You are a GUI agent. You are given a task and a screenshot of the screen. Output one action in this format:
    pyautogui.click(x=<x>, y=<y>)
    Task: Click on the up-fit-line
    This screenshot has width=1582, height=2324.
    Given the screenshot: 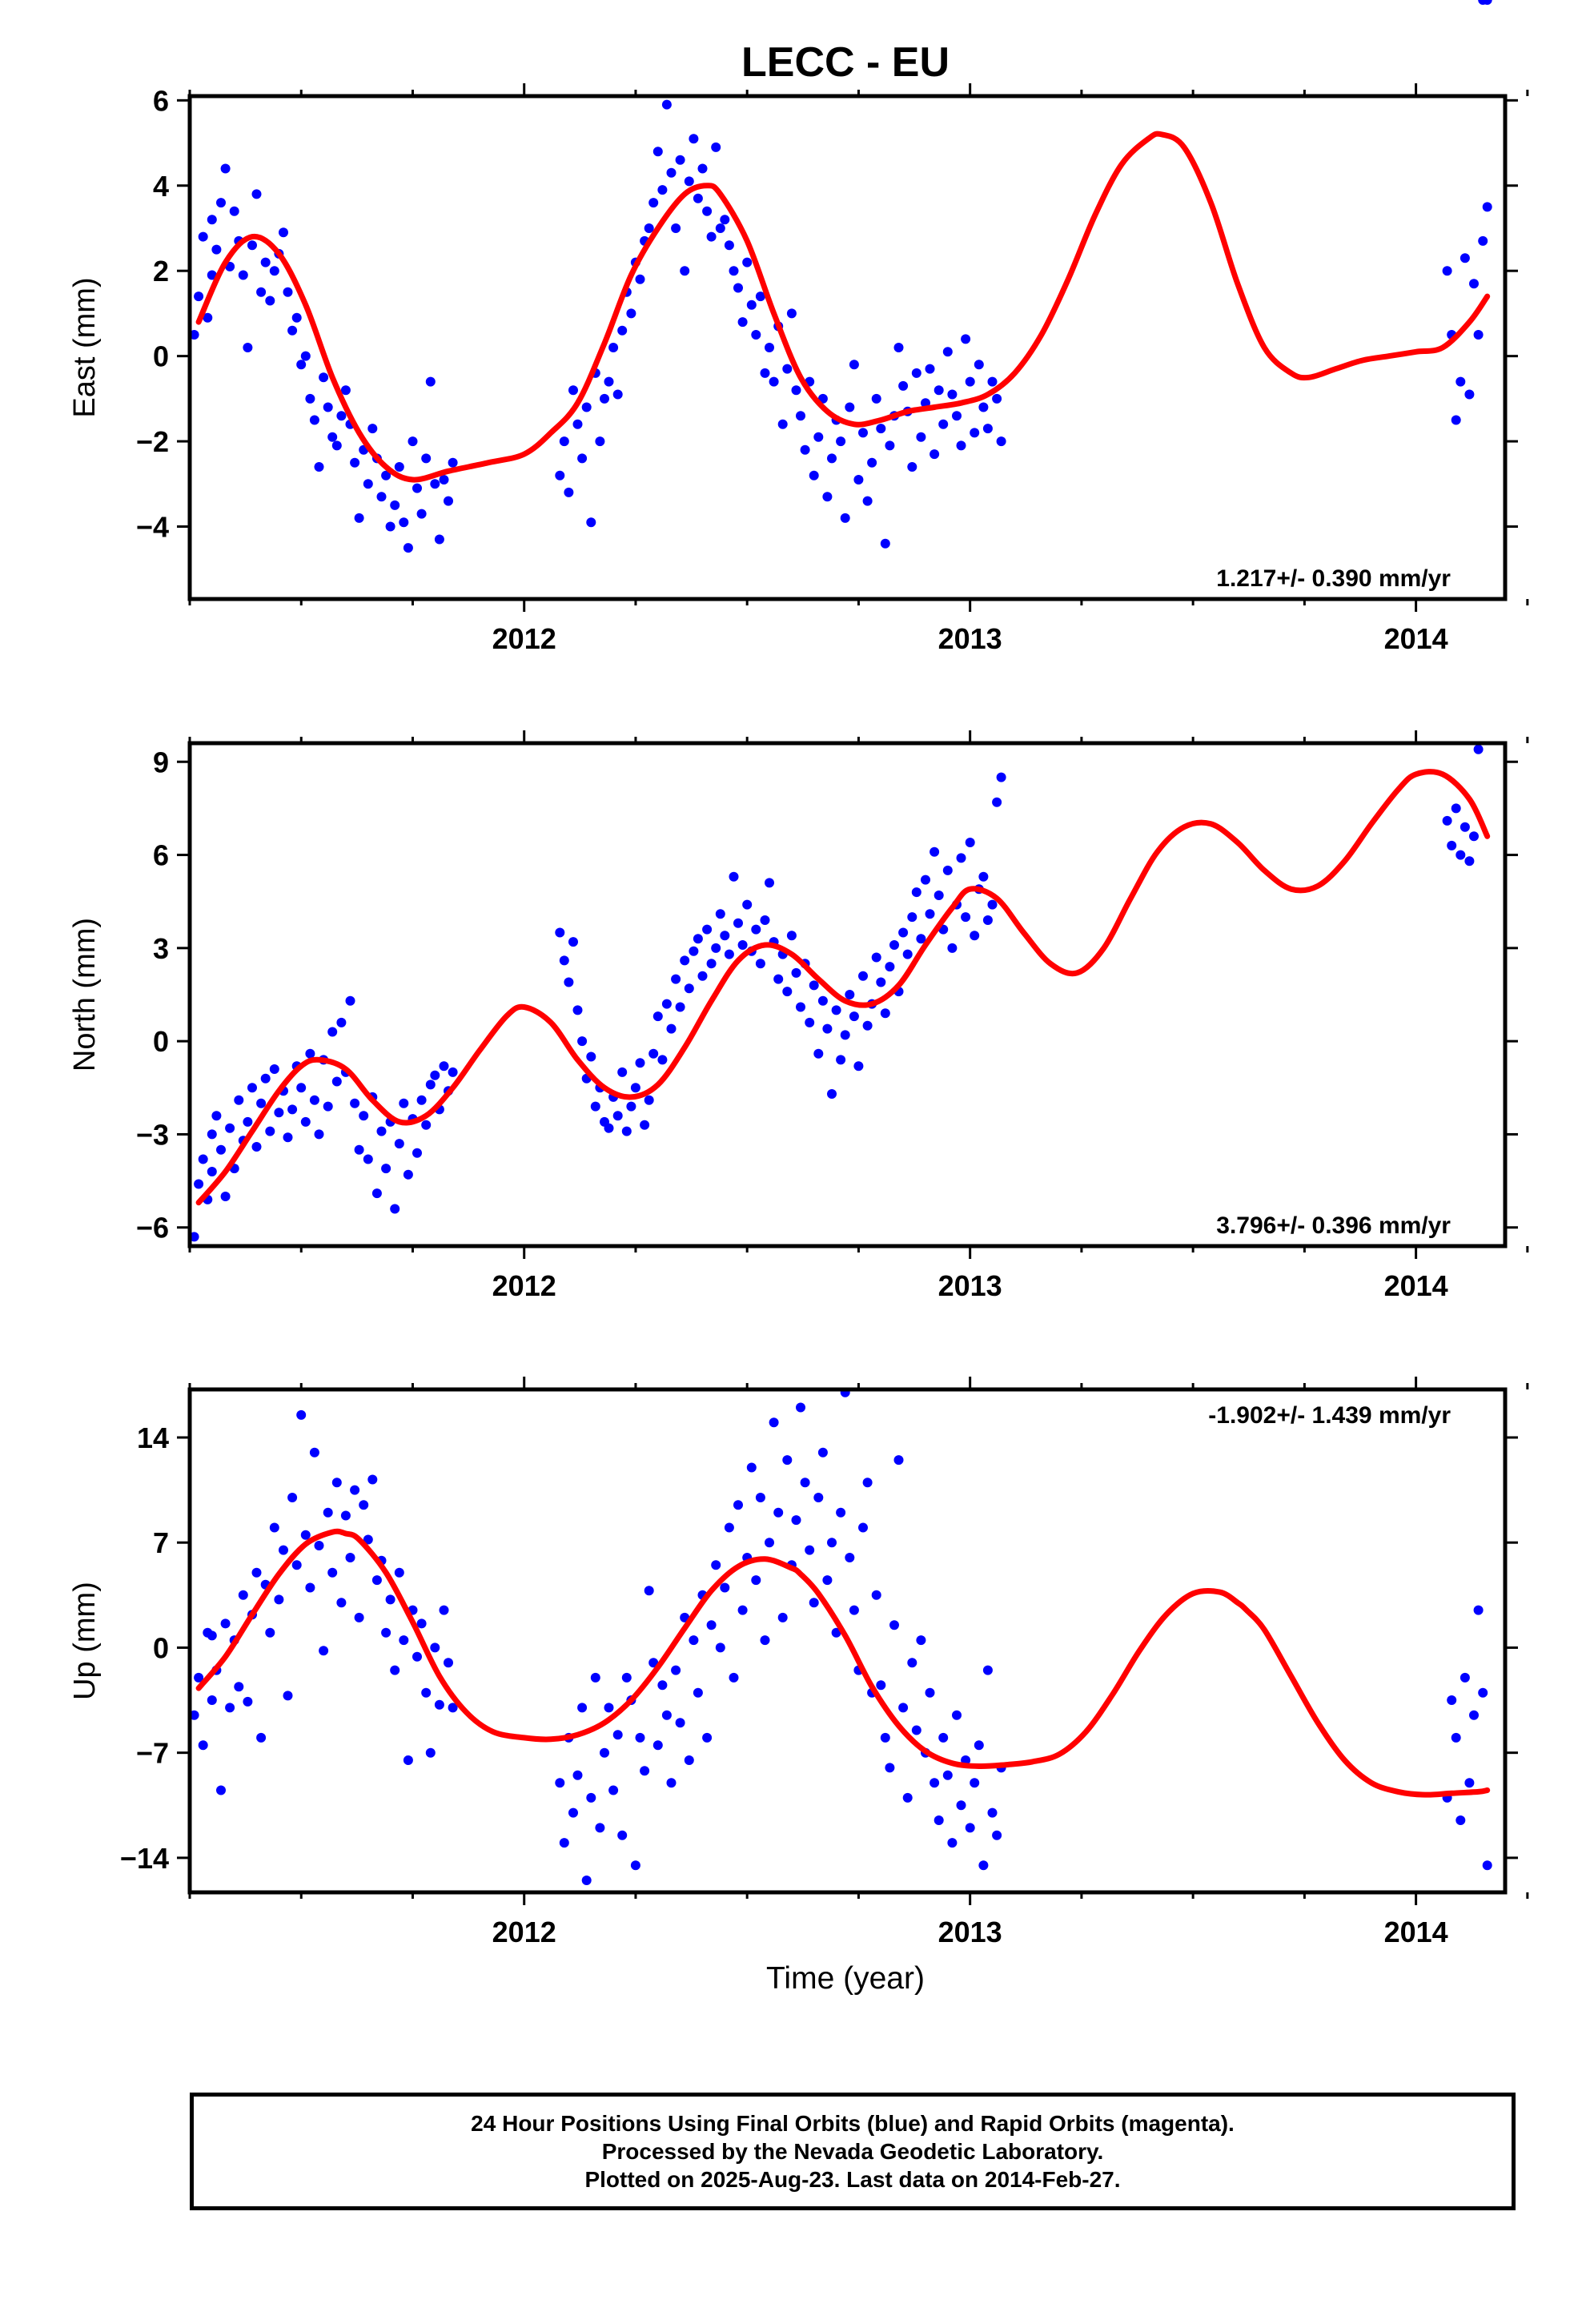 What is the action you would take?
    pyautogui.click(x=843, y=1663)
    